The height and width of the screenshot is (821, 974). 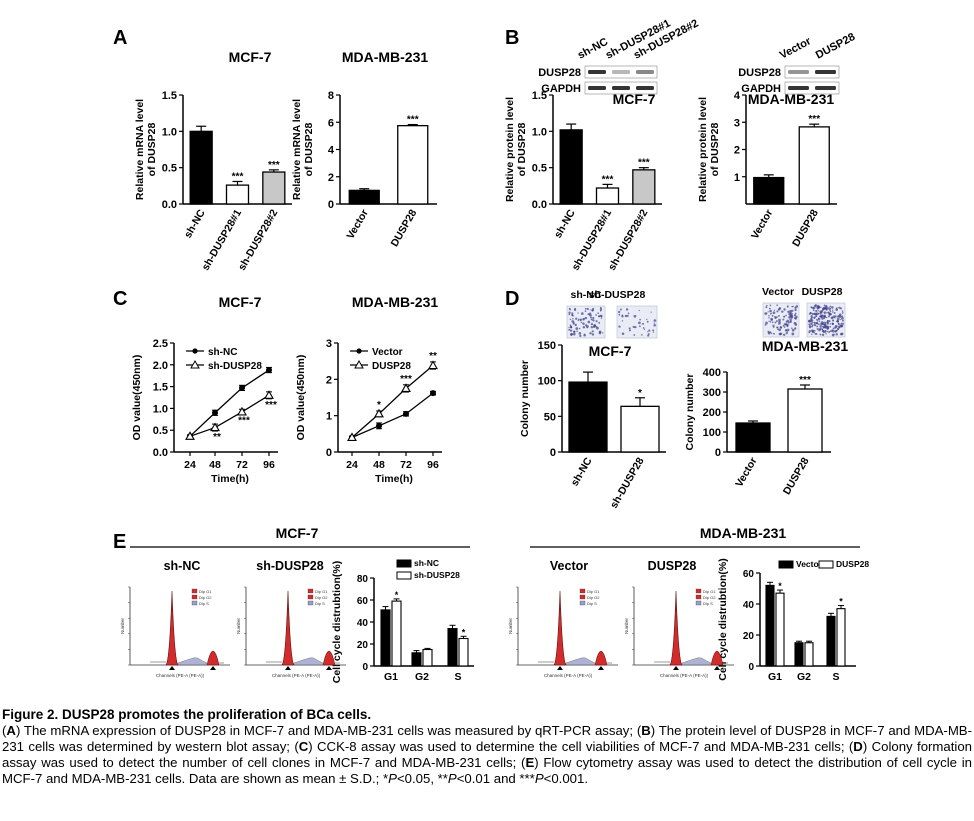 What do you see at coordinates (160, 344) in the screenshot?
I see `y-tick-label: 2.5` at bounding box center [160, 344].